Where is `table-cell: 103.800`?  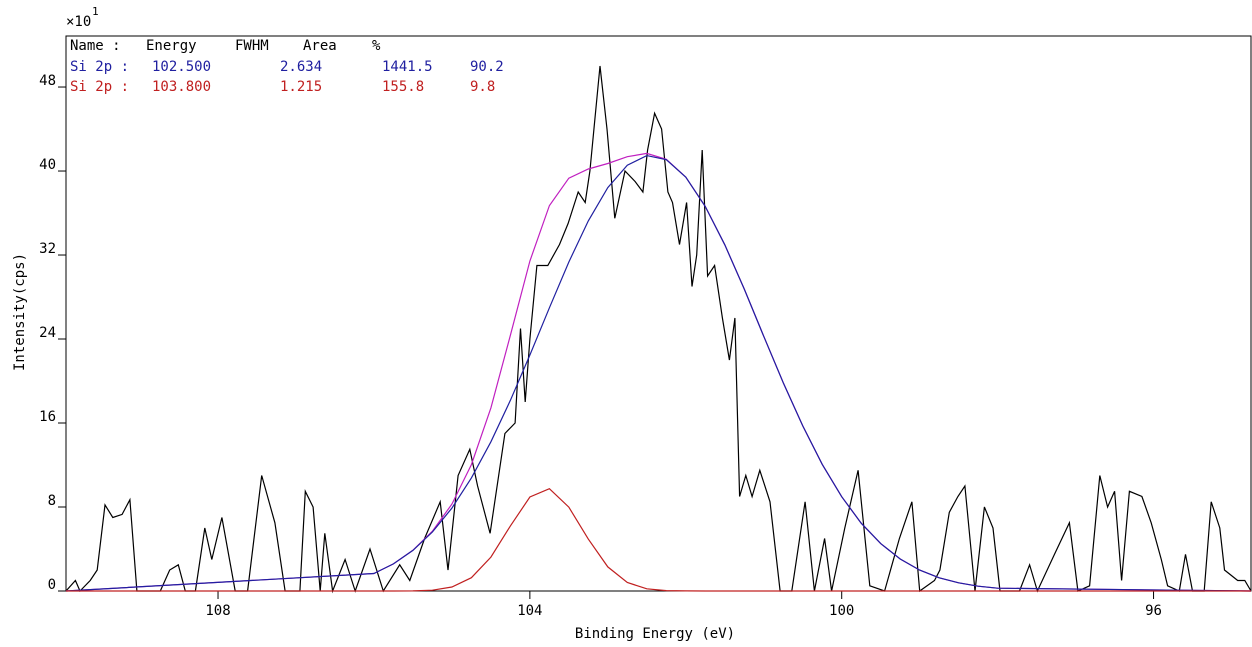 table-cell: 103.800 is located at coordinates (181, 87).